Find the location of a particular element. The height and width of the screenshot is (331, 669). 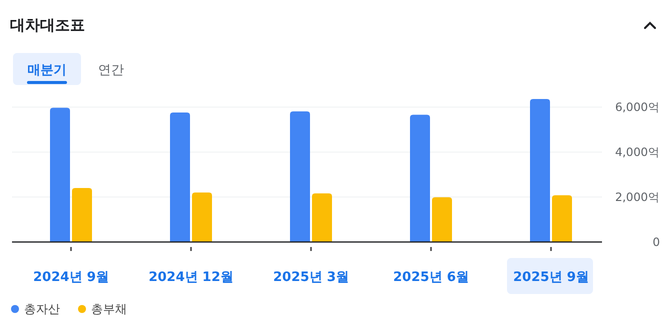

y-tick-label: 2,000억 is located at coordinates (637, 197).